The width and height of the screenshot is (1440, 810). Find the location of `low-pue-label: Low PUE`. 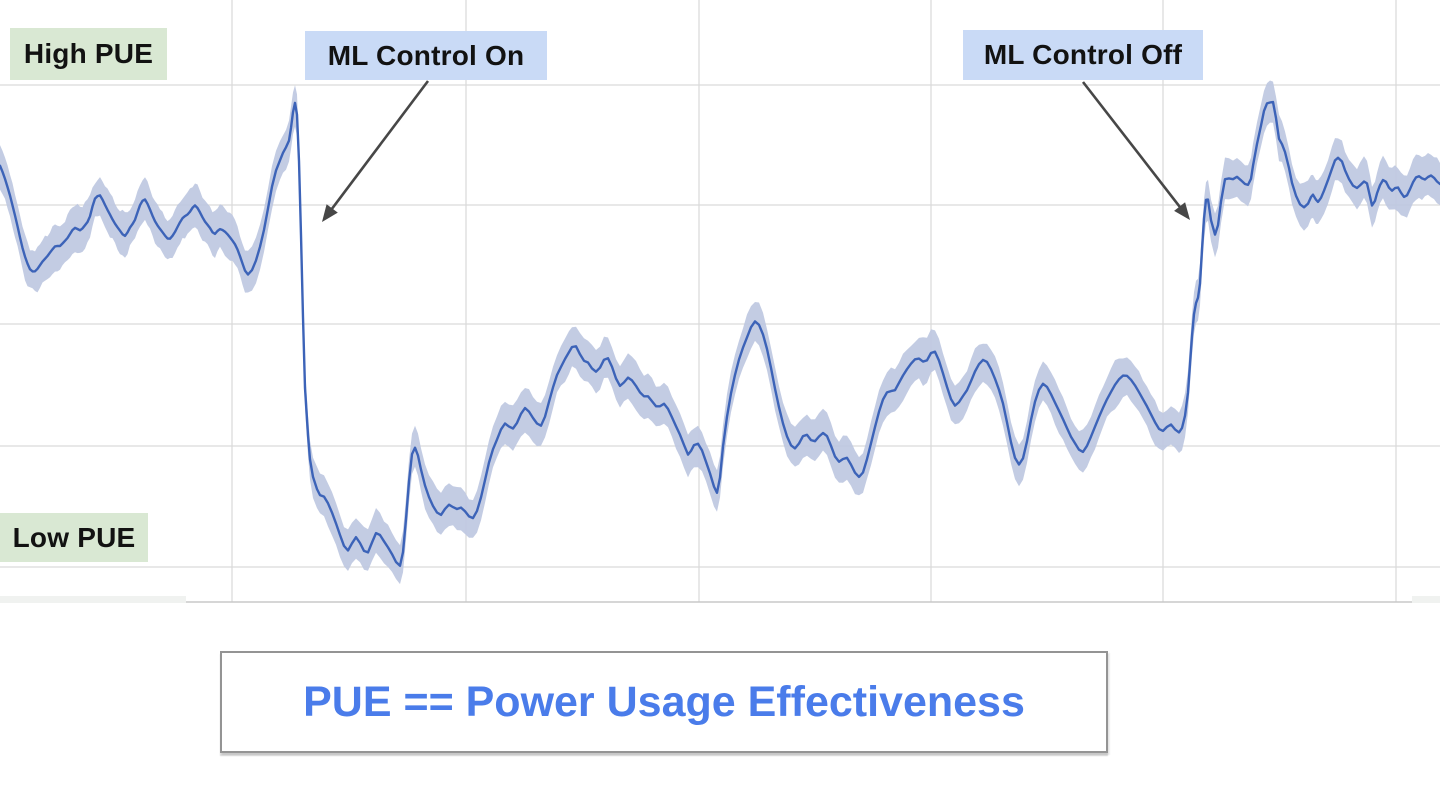

low-pue-label: Low PUE is located at coordinates (74, 537).